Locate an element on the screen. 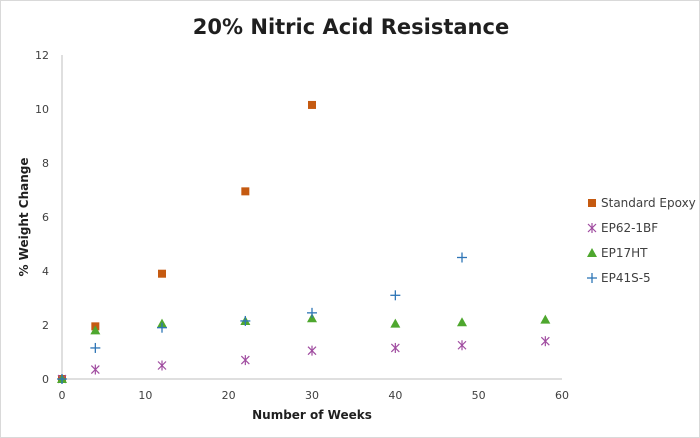  x-tick-label: 20 is located at coordinates (229, 395).